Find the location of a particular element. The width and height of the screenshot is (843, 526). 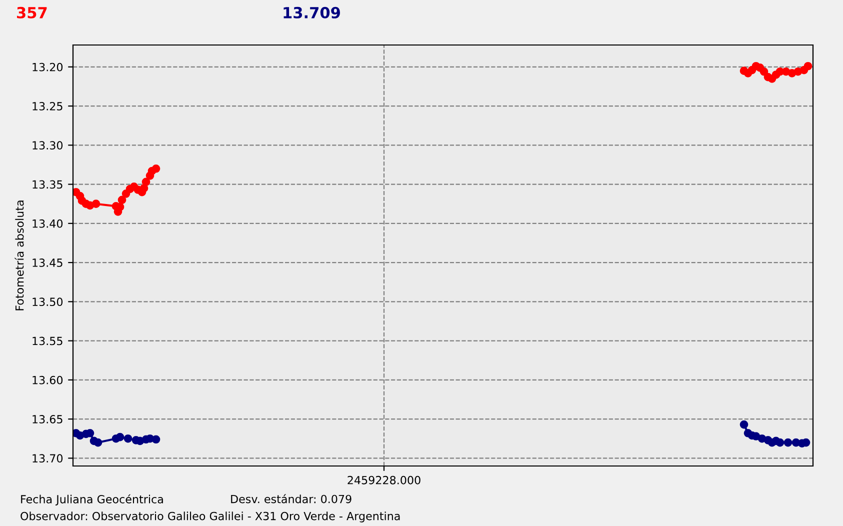

y-tick-label: 13.50 is located at coordinates (47, 302).